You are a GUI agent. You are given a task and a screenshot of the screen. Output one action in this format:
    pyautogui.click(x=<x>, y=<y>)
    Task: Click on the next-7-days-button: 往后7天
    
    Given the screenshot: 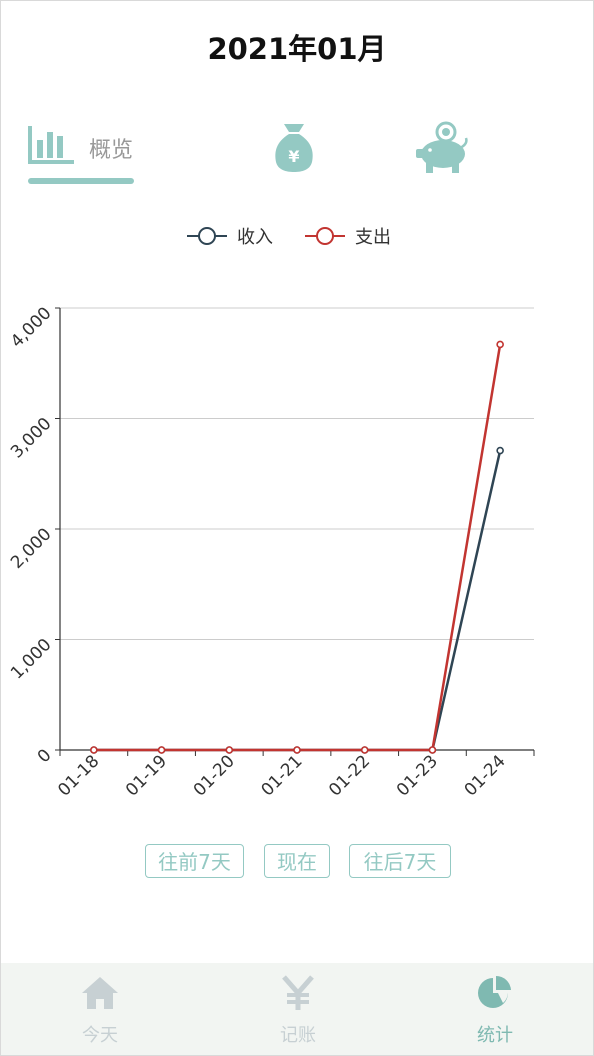 What is the action you would take?
    pyautogui.click(x=400, y=861)
    